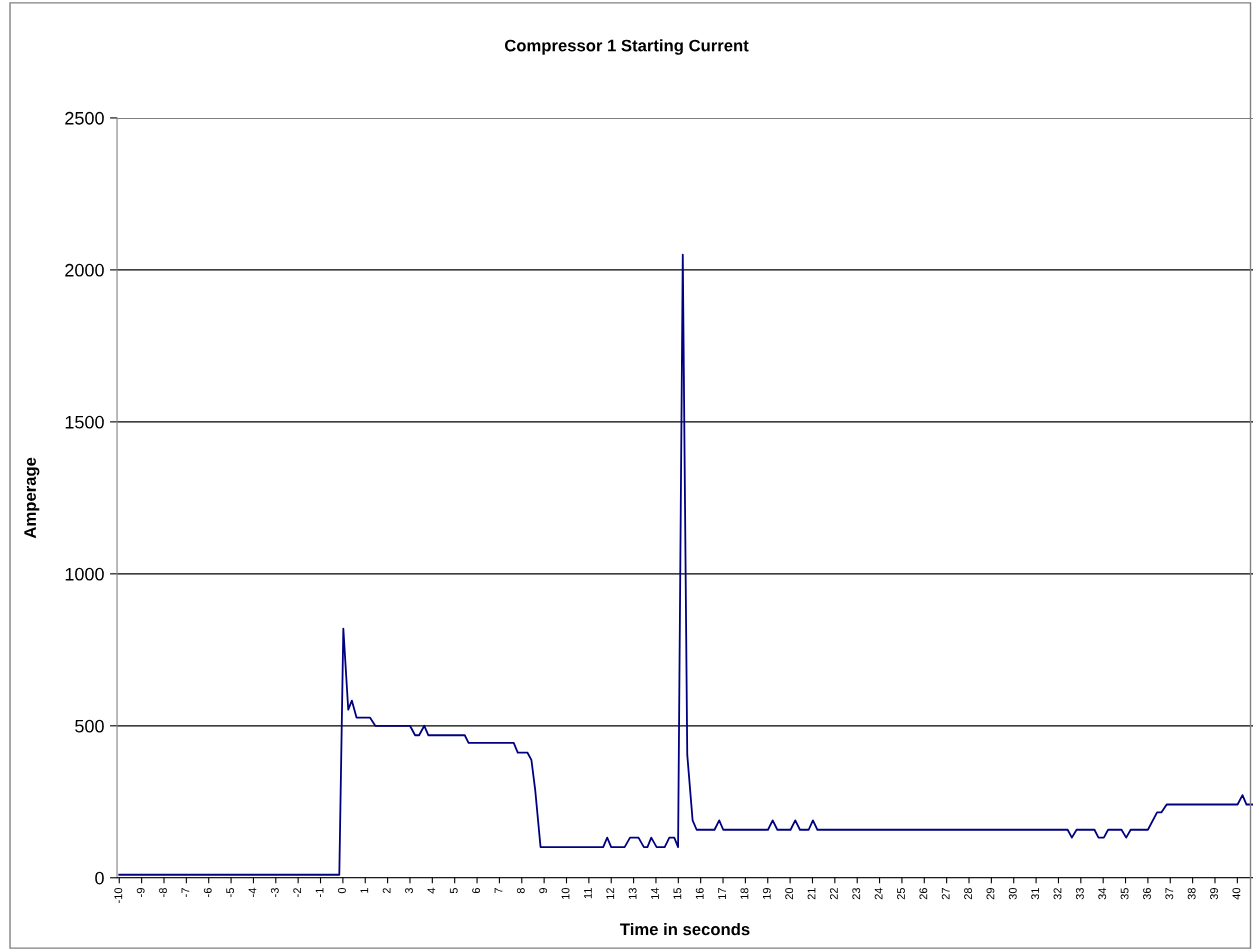 The image size is (1253, 951). What do you see at coordinates (84, 422) in the screenshot?
I see `y-tick-label: 1500` at bounding box center [84, 422].